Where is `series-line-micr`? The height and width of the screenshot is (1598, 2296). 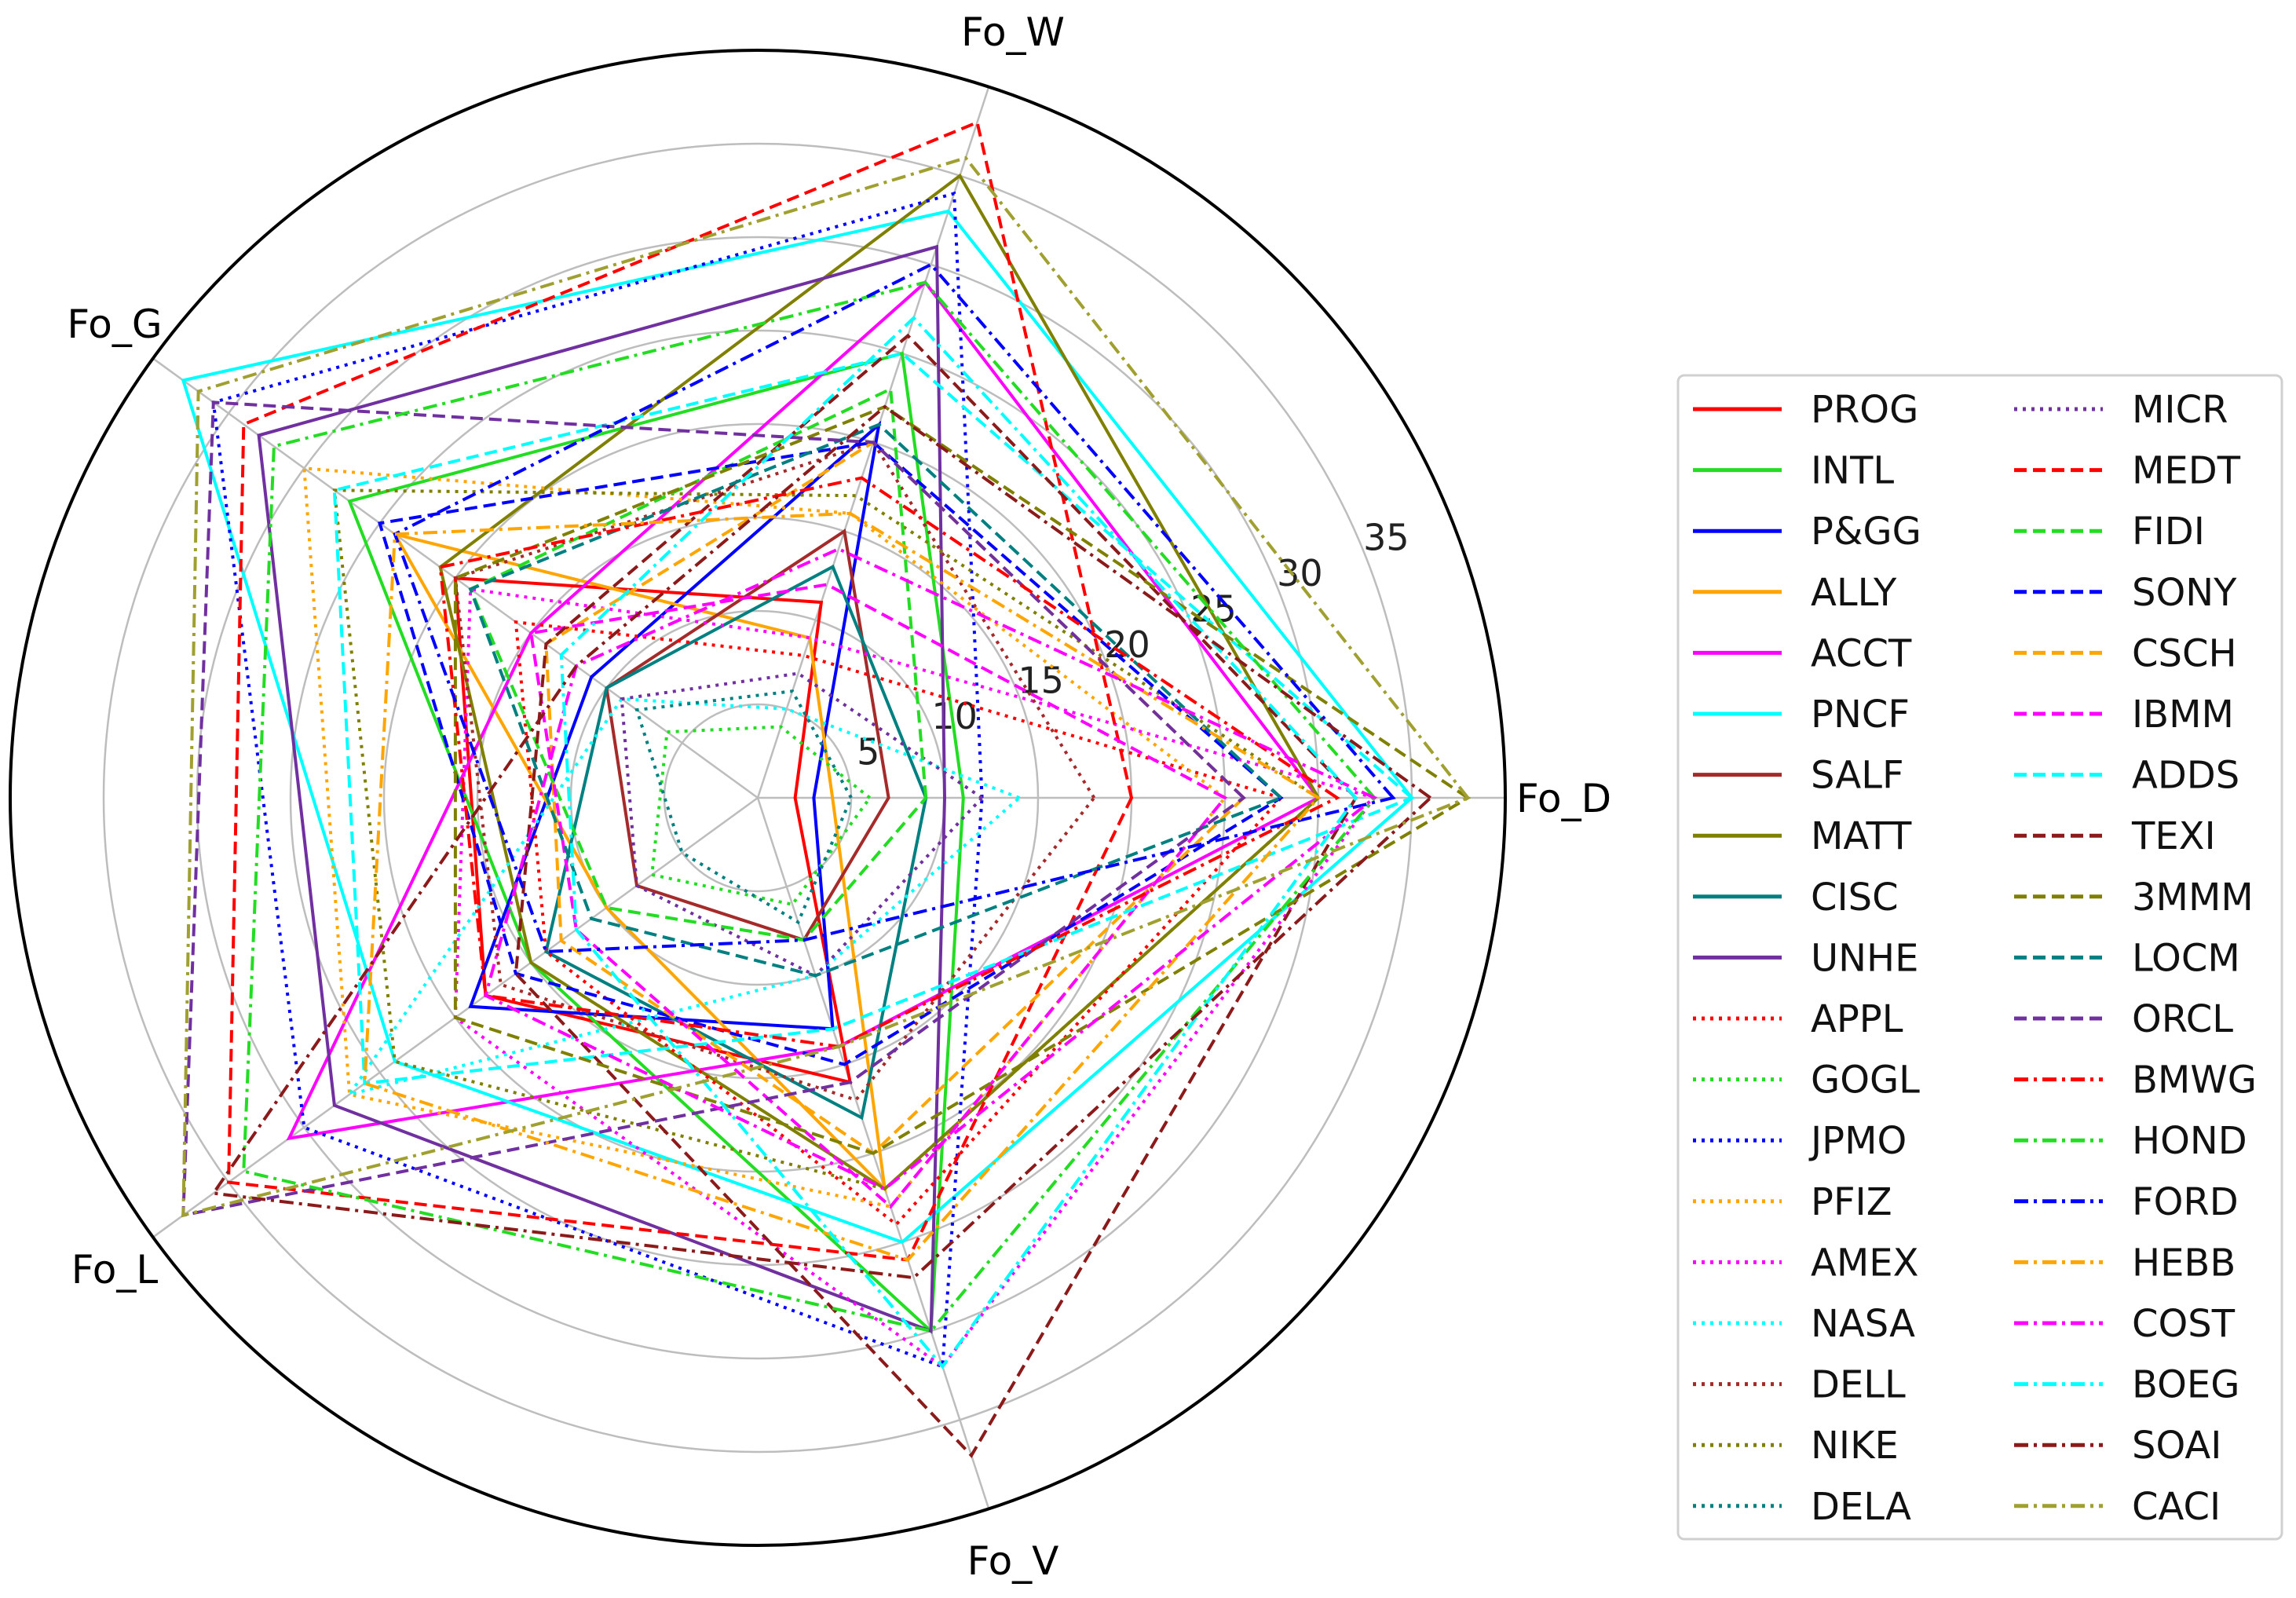 series-line-micr is located at coordinates (803, 824).